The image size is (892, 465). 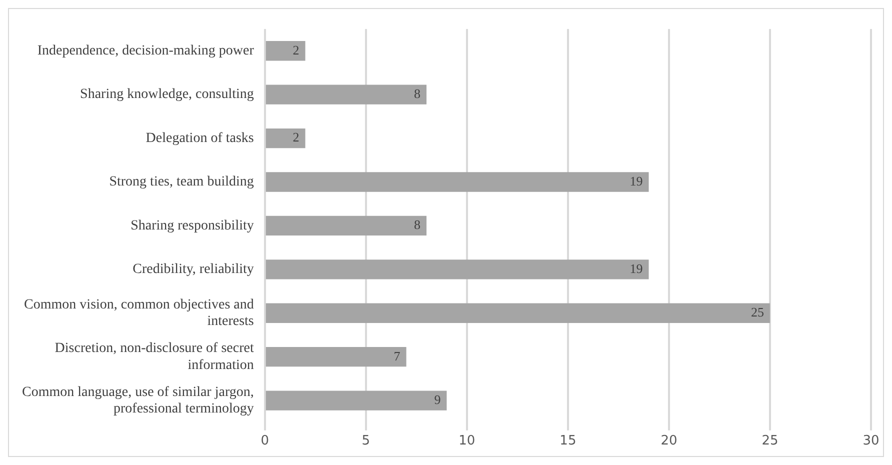 I want to click on y-tick-label: Credibility, reliability, so click(x=193, y=270).